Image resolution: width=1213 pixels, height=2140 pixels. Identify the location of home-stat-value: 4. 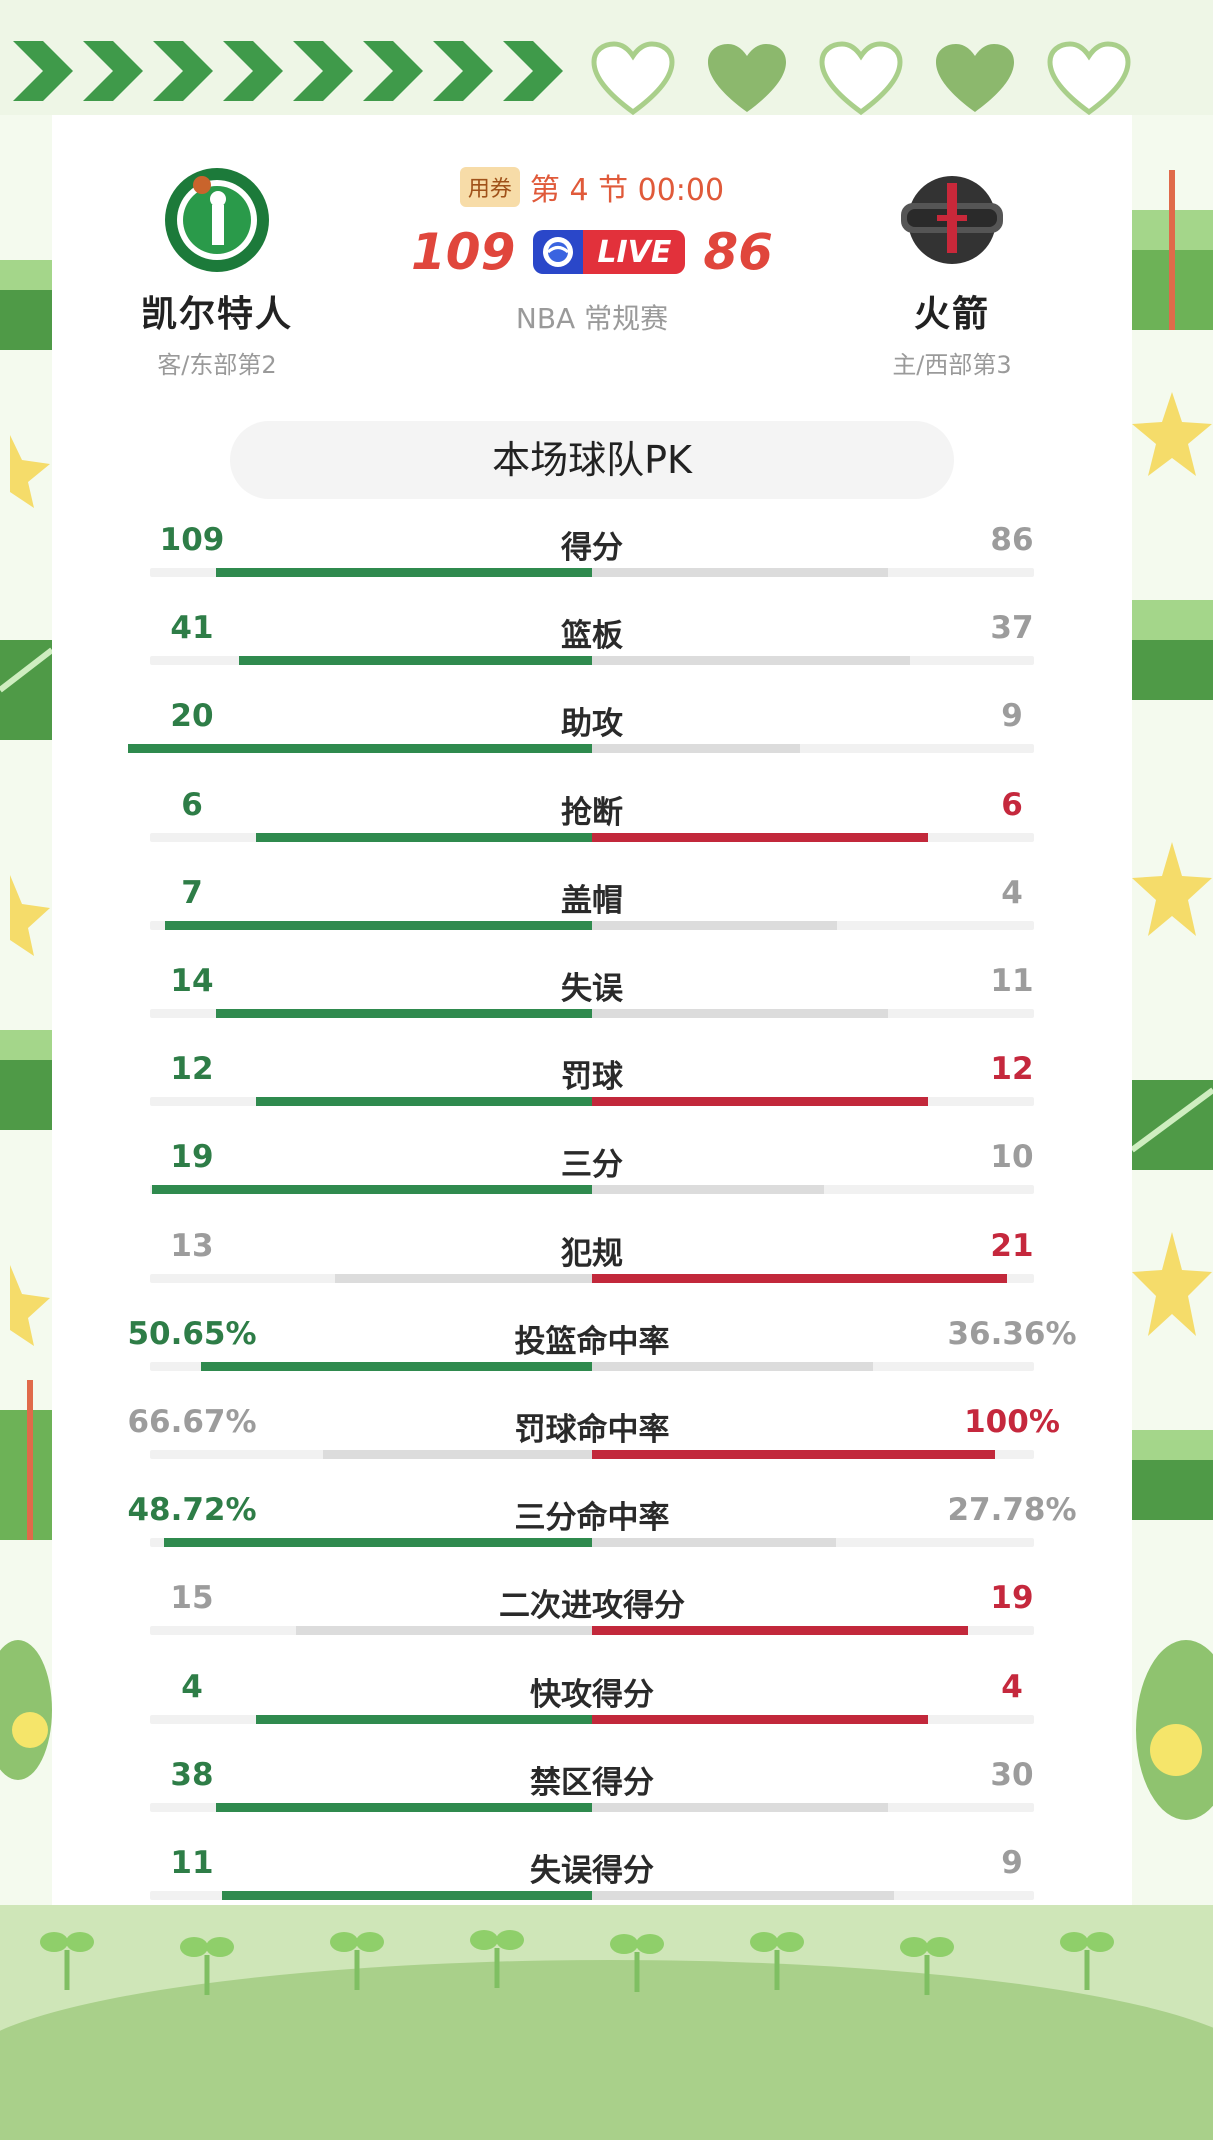
(1012, 1687).